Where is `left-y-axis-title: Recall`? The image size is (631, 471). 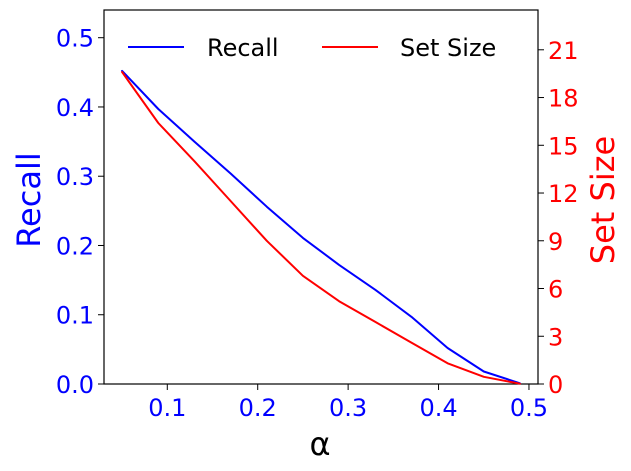
left-y-axis-title: Recall is located at coordinates (29, 199).